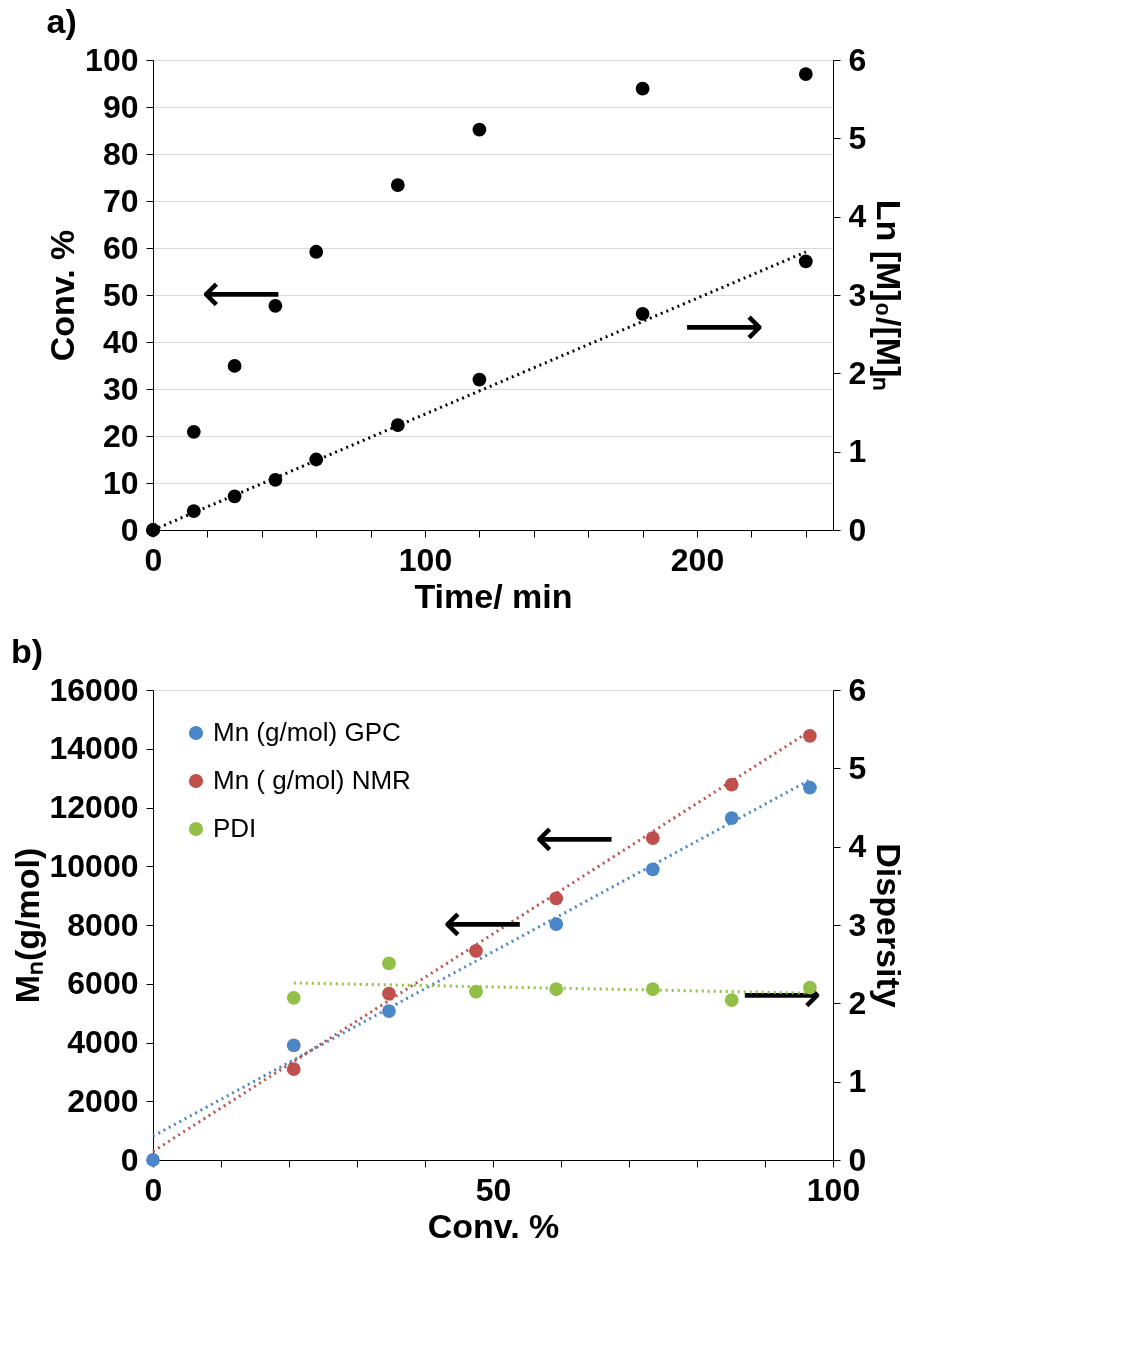  I want to click on y-tick-label: 6000, so click(103, 983).